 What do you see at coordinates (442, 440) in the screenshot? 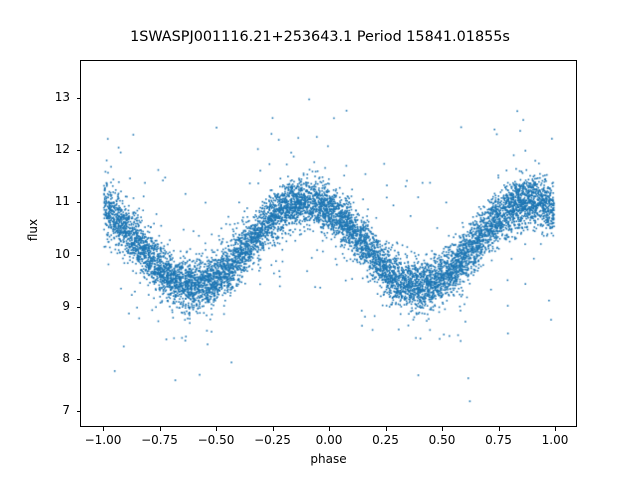
I see `x-tick-label: 0.50` at bounding box center [442, 440].